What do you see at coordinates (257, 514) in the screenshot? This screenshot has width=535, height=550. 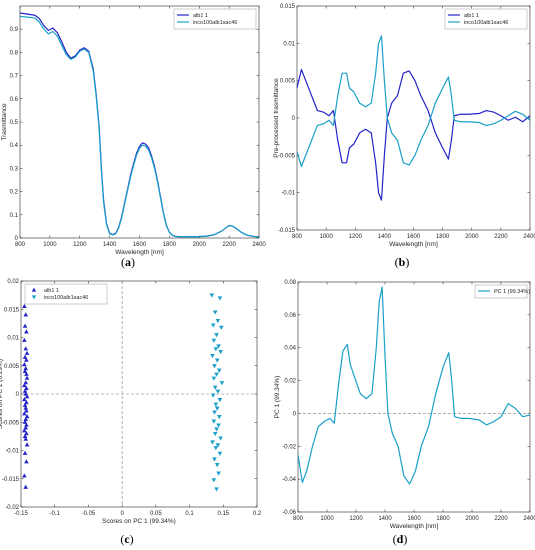 I see `x-tick-label: 0.2` at bounding box center [257, 514].